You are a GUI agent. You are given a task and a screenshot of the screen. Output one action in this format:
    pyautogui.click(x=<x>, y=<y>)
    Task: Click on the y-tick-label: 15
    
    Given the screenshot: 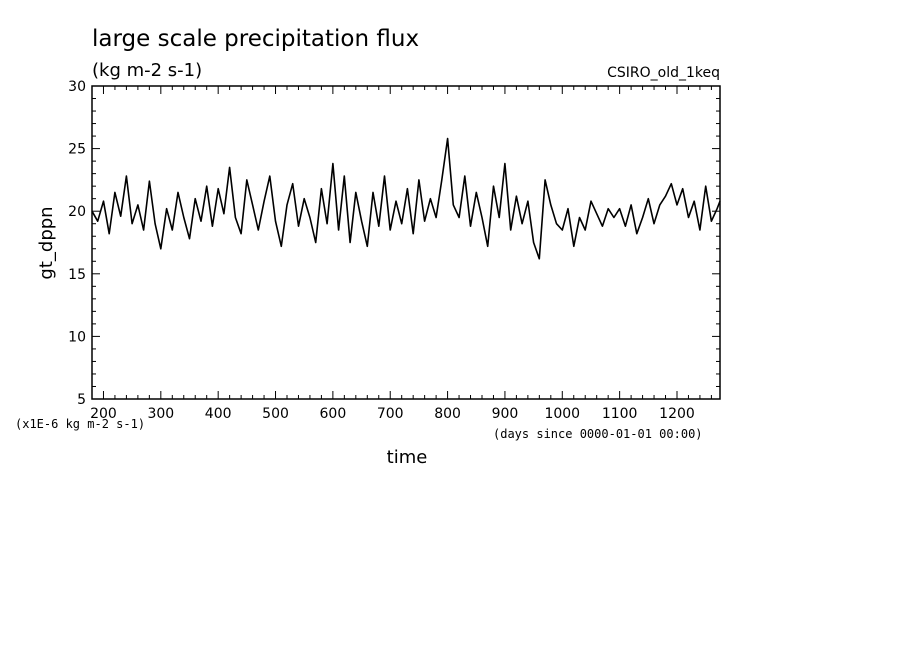 What is the action you would take?
    pyautogui.click(x=77, y=275)
    